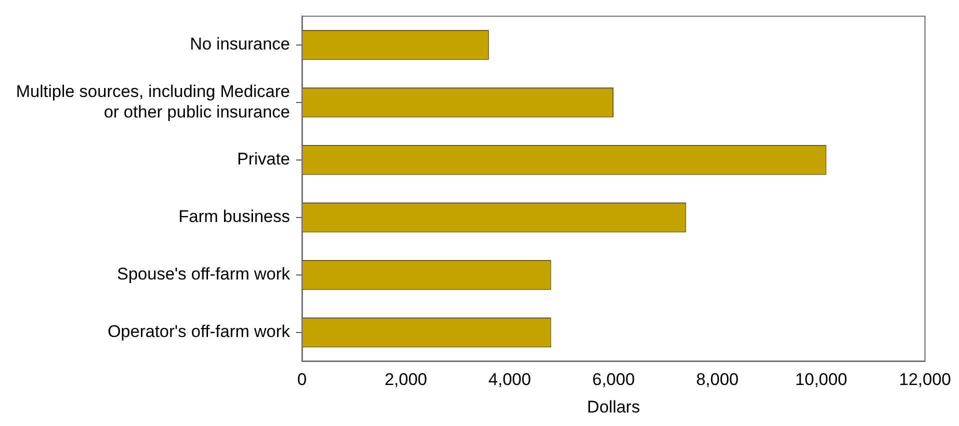  Describe the element at coordinates (199, 332) in the screenshot. I see `y-tick-label: Operator's off-farm work` at that location.